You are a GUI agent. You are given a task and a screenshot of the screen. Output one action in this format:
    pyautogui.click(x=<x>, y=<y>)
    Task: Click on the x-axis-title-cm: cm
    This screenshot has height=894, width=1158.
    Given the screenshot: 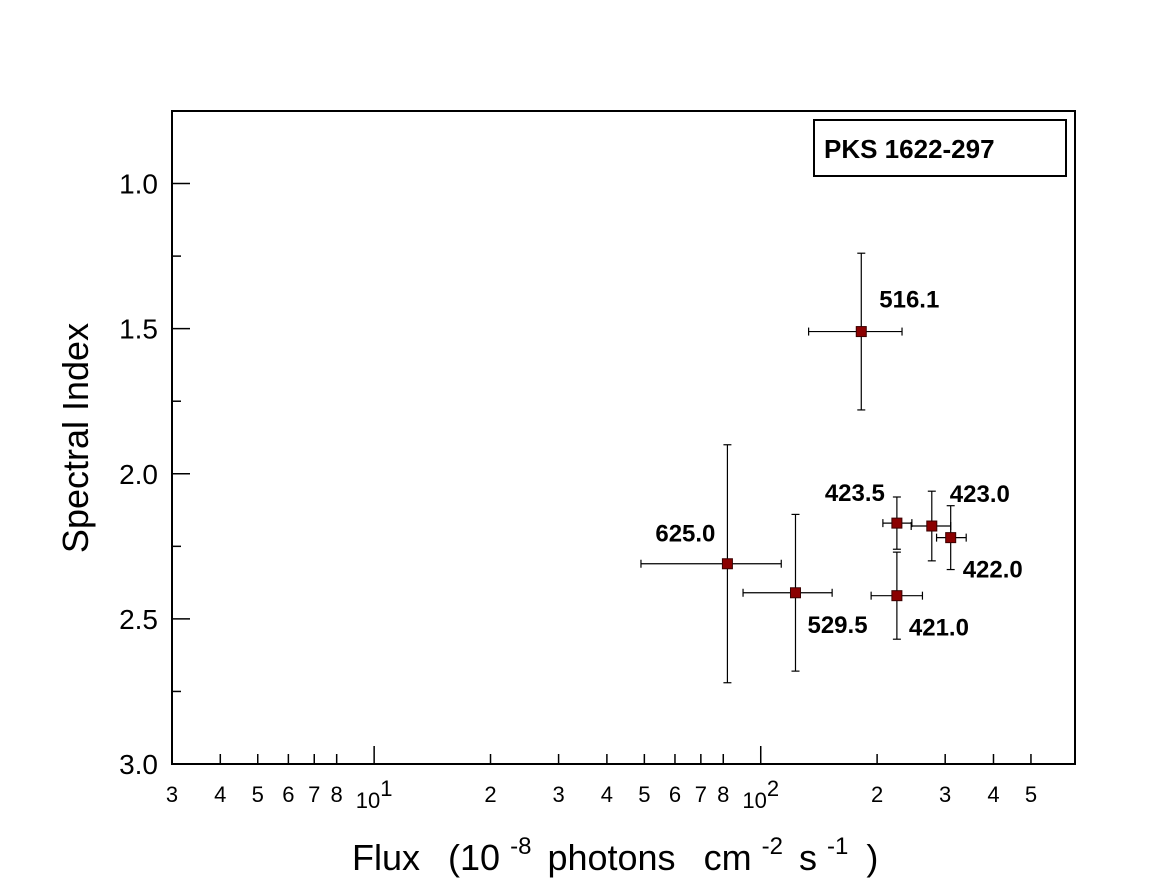 What is the action you would take?
    pyautogui.click(x=728, y=857)
    